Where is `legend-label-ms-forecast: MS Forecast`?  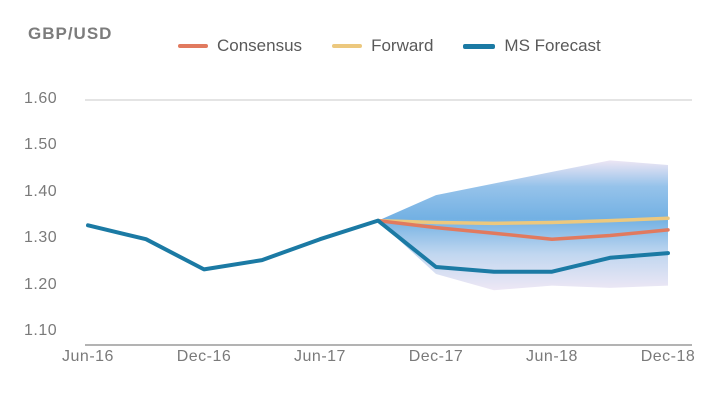 legend-label-ms-forecast: MS Forecast is located at coordinates (552, 45).